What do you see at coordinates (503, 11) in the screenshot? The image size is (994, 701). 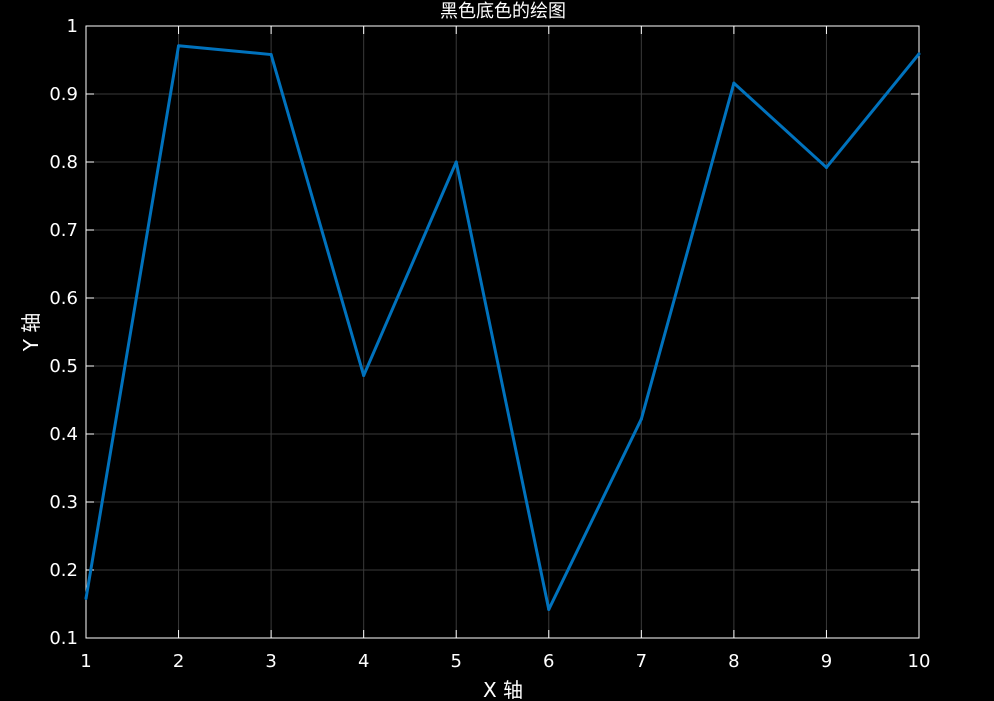 I see `chart-title: 黑色底色的绘图` at bounding box center [503, 11].